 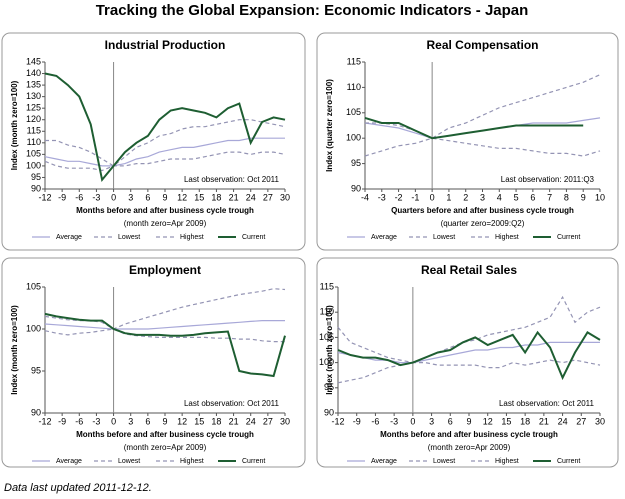 I want to click on panel-title: Industrial Production, so click(x=165, y=45).